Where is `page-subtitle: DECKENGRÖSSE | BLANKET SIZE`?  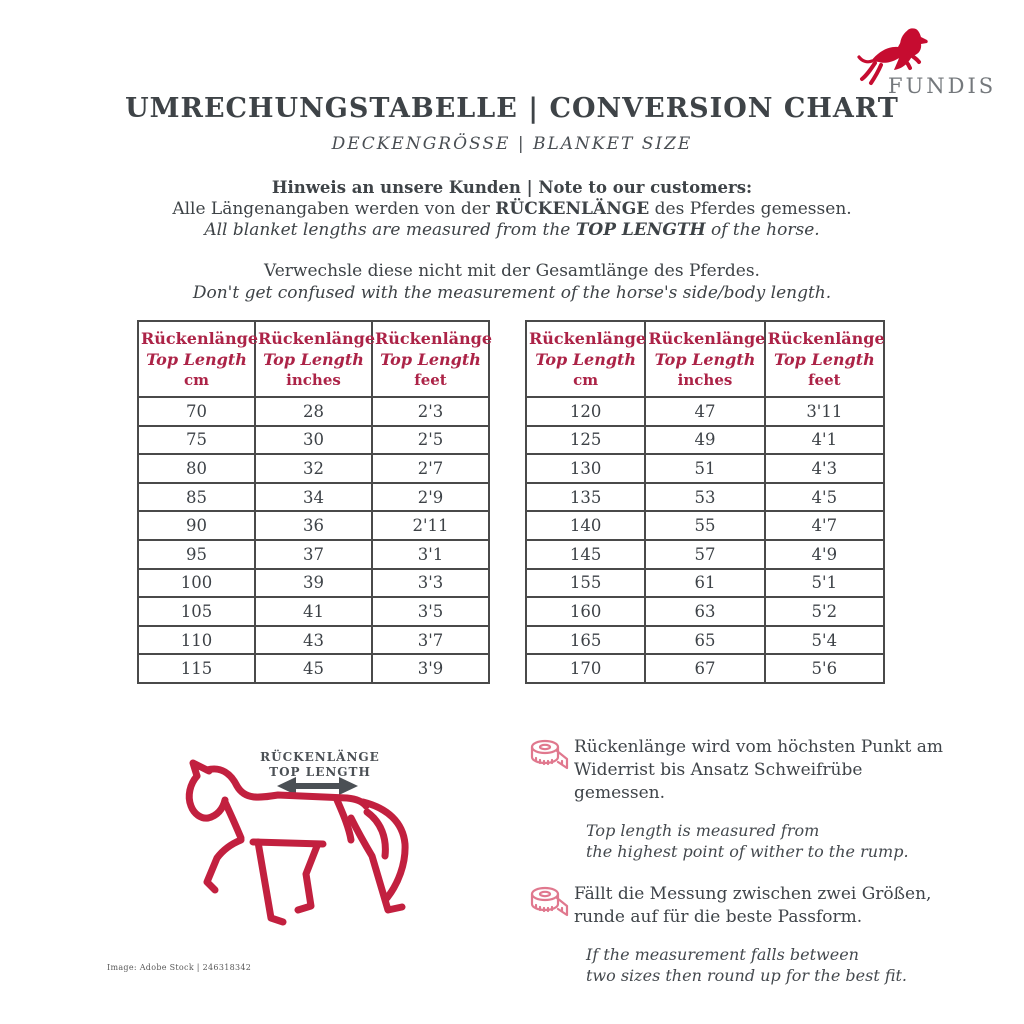 page-subtitle: DECKENGRÖSSE | BLANKET SIZE is located at coordinates (512, 144).